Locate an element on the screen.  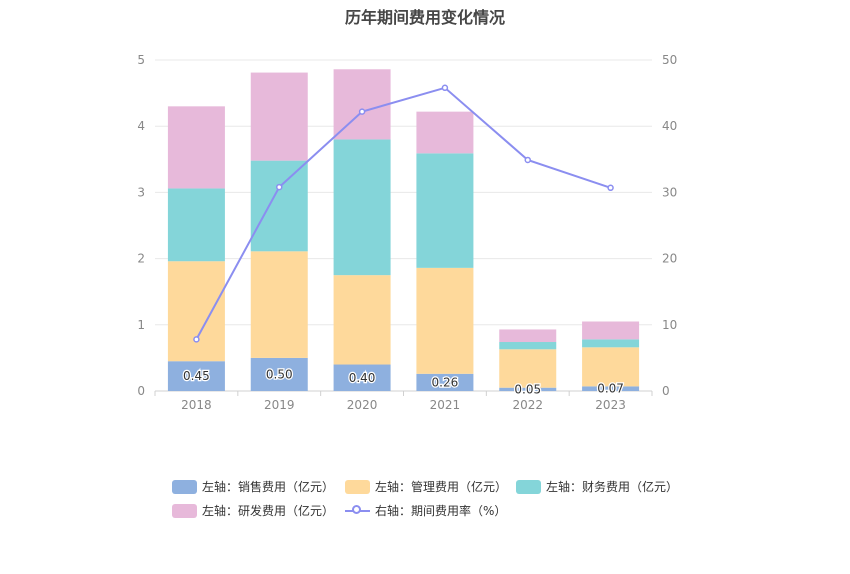
right-axis-tick-label: 40 is located at coordinates (669, 126).